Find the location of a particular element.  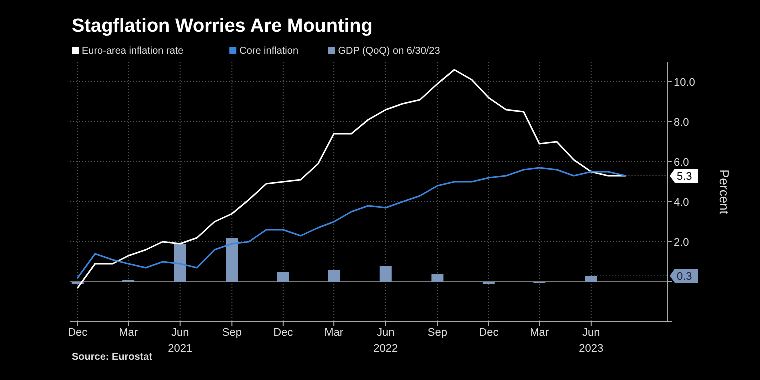

x-tick-label: Jun 2022 is located at coordinates (386, 341).